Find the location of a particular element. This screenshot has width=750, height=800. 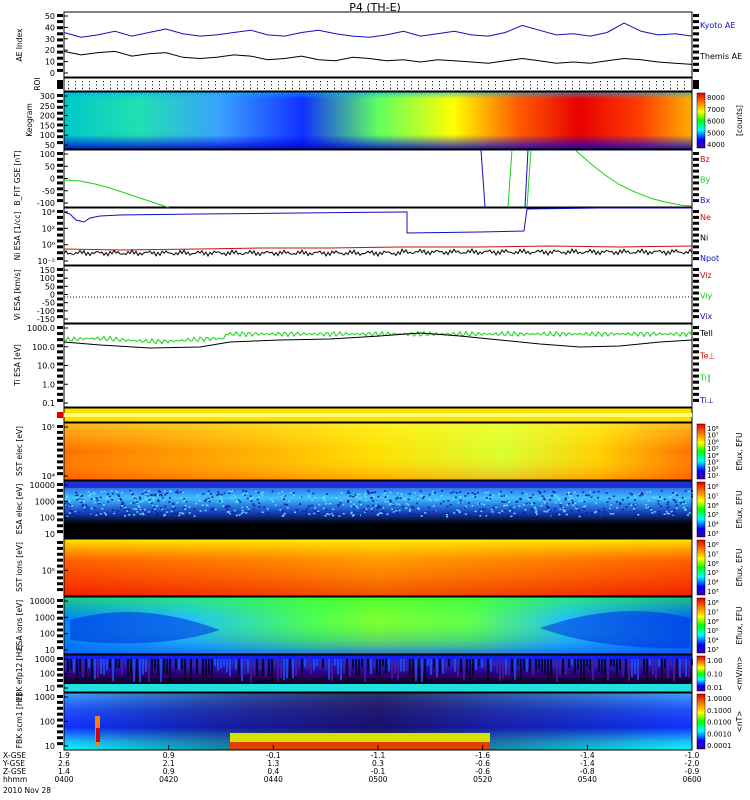

legend-bfit-1: By is located at coordinates (705, 180).